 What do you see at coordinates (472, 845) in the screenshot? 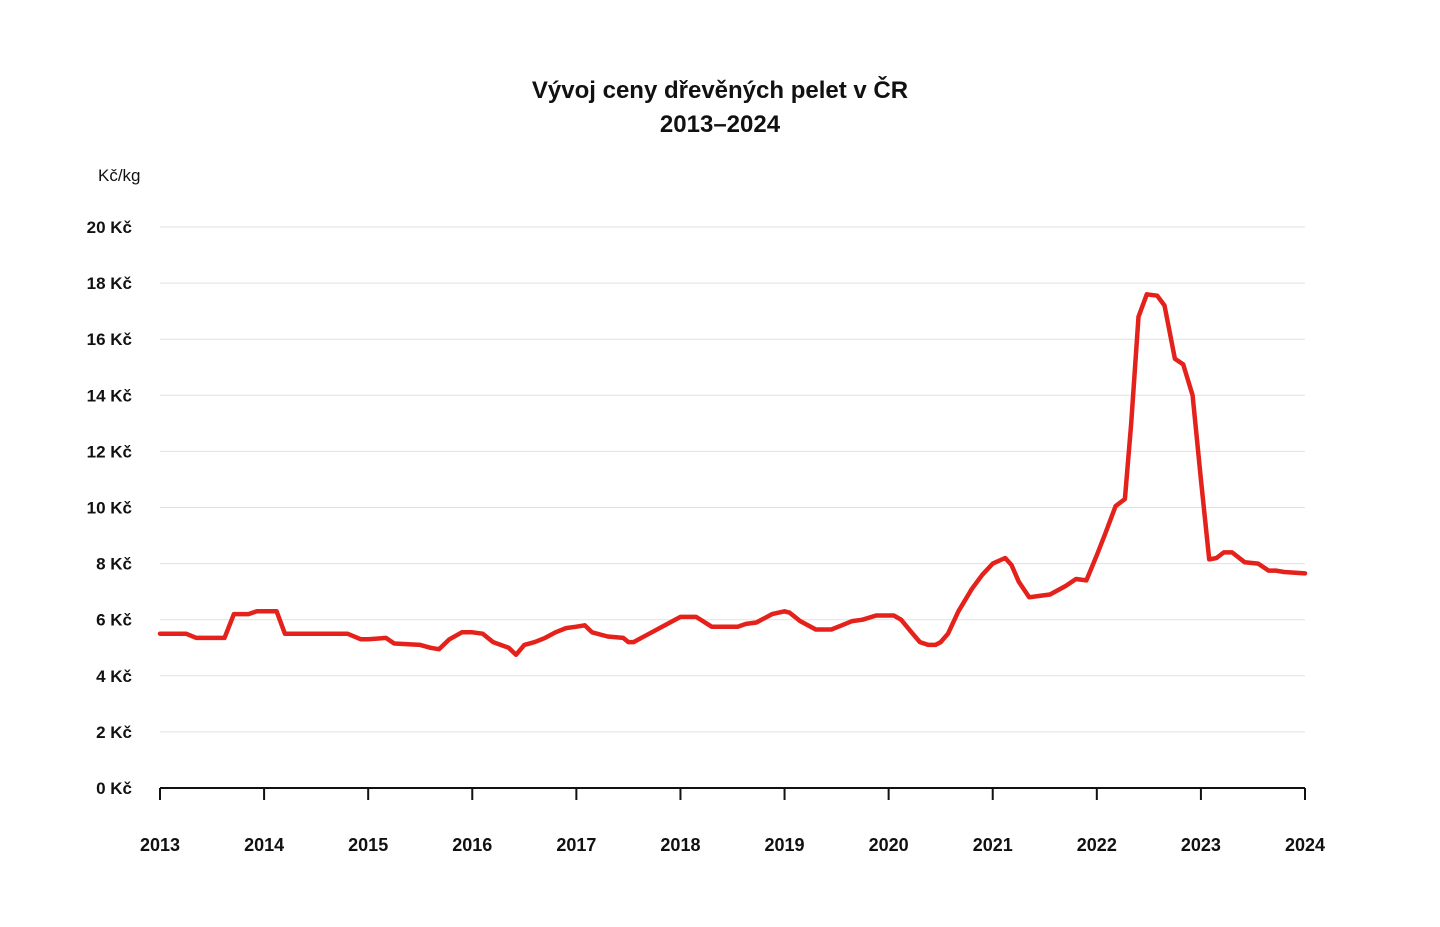
I see `x-tick-label: 2016` at bounding box center [472, 845].